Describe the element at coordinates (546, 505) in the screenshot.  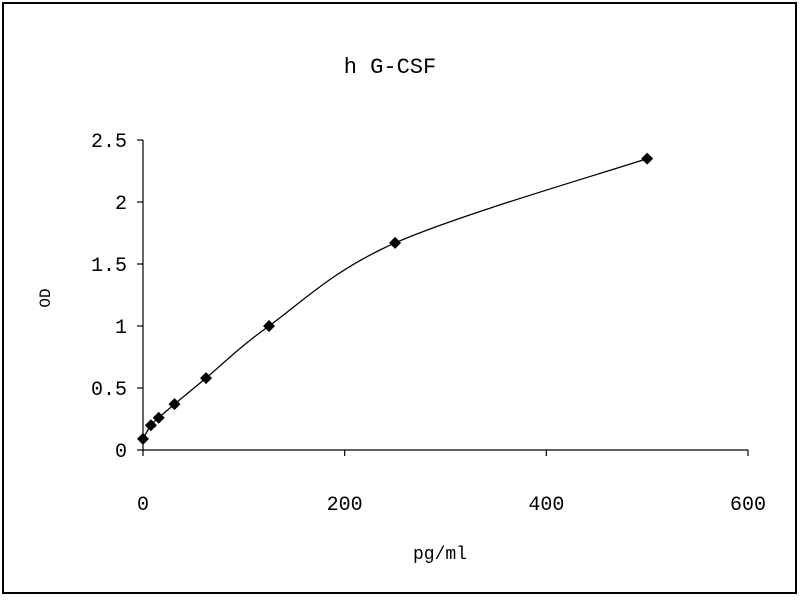
I see `x-tick-label: 400` at that location.